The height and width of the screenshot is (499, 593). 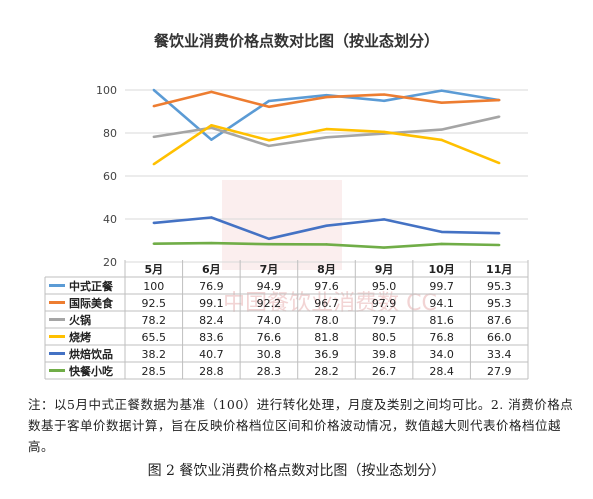 I want to click on table-cell-value: 39.8, so click(x=384, y=354).